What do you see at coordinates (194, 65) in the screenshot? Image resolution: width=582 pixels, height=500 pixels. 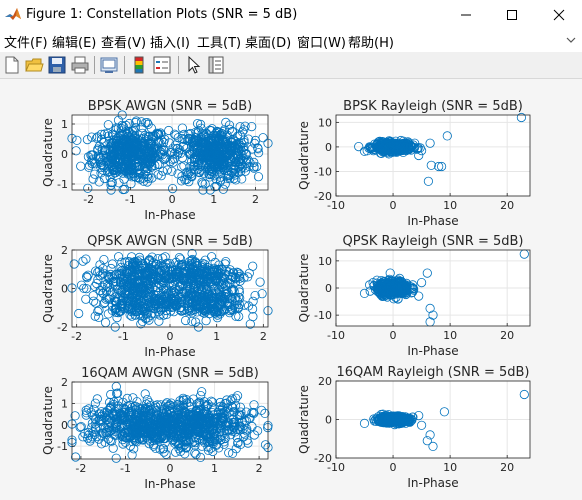 I see `pointer-icon` at bounding box center [194, 65].